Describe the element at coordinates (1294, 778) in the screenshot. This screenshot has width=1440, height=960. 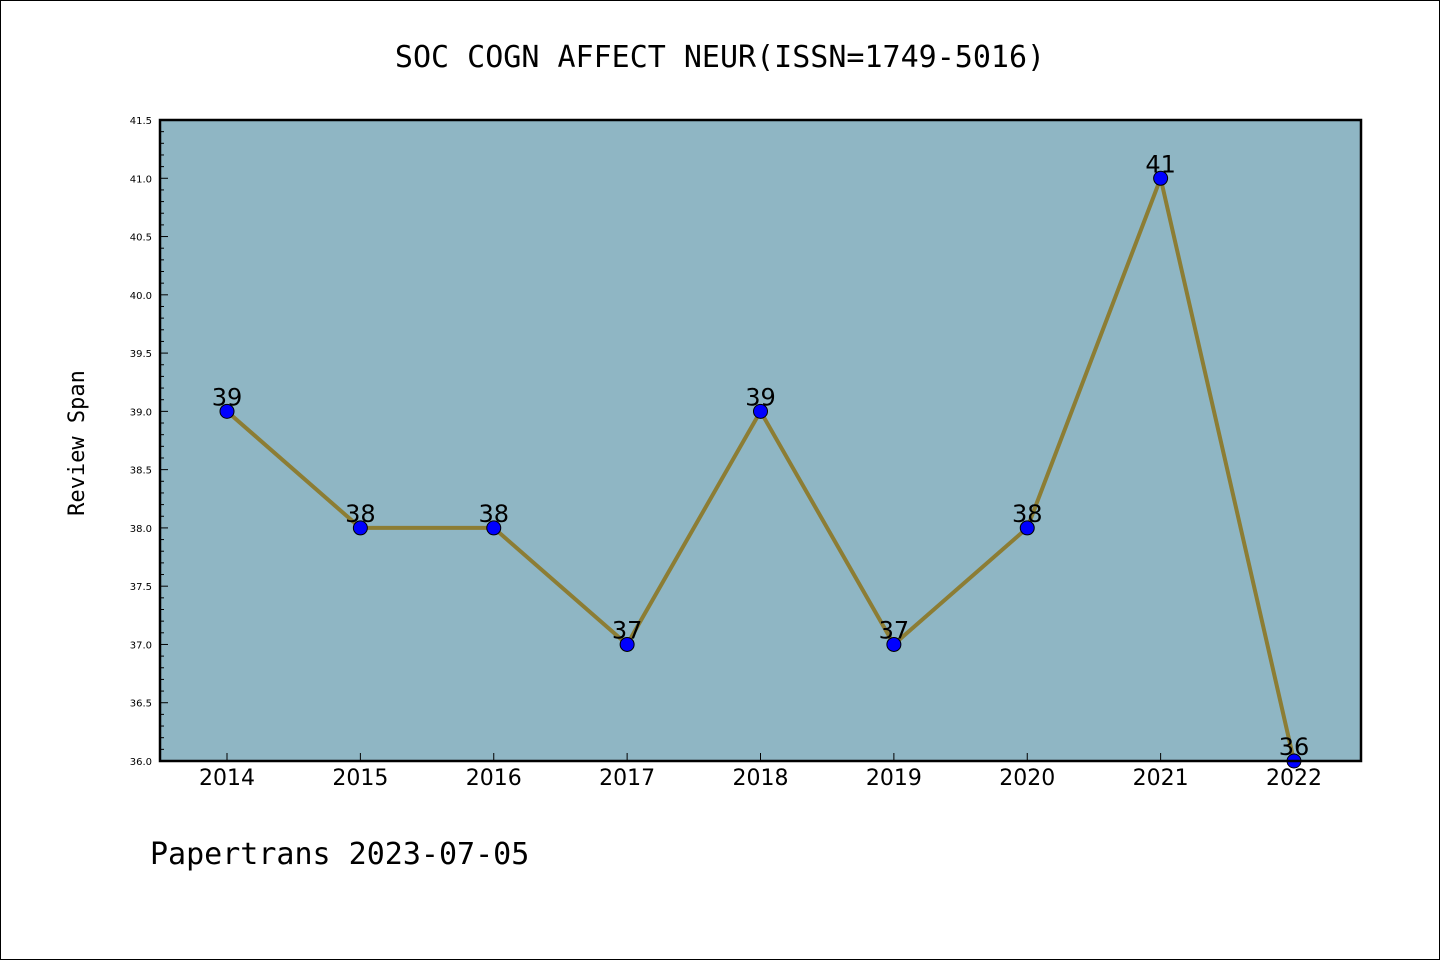
I see `x-tick-label: 2022` at that location.